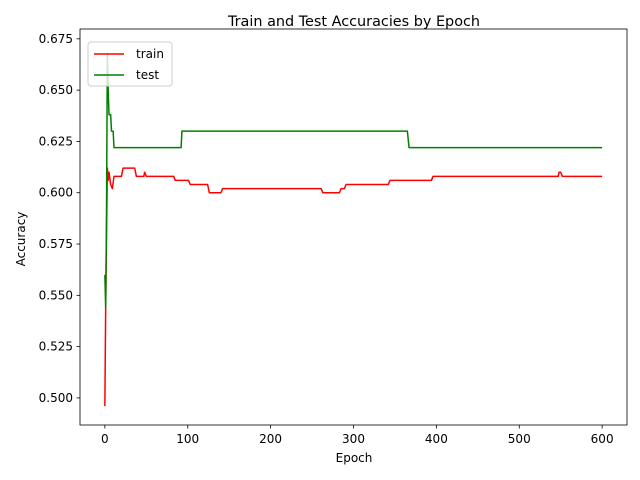 This screenshot has height=480, width=640. I want to click on x-tick-label: 600, so click(602, 439).